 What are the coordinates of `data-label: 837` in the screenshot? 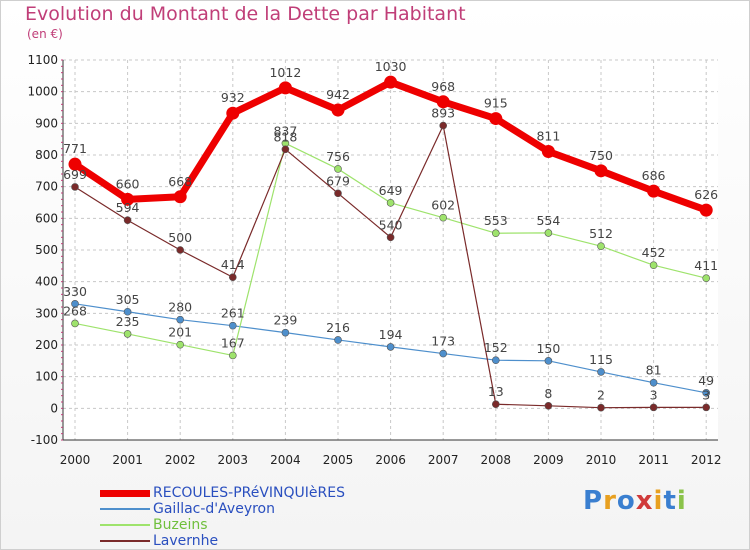 It's located at (285, 130).